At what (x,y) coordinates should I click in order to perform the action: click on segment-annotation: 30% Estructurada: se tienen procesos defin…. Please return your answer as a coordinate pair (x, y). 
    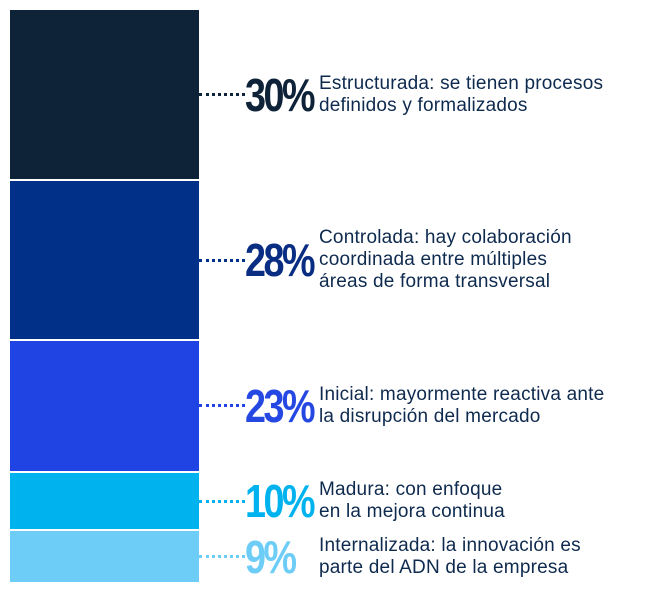
    Looking at the image, I should click on (432, 95).